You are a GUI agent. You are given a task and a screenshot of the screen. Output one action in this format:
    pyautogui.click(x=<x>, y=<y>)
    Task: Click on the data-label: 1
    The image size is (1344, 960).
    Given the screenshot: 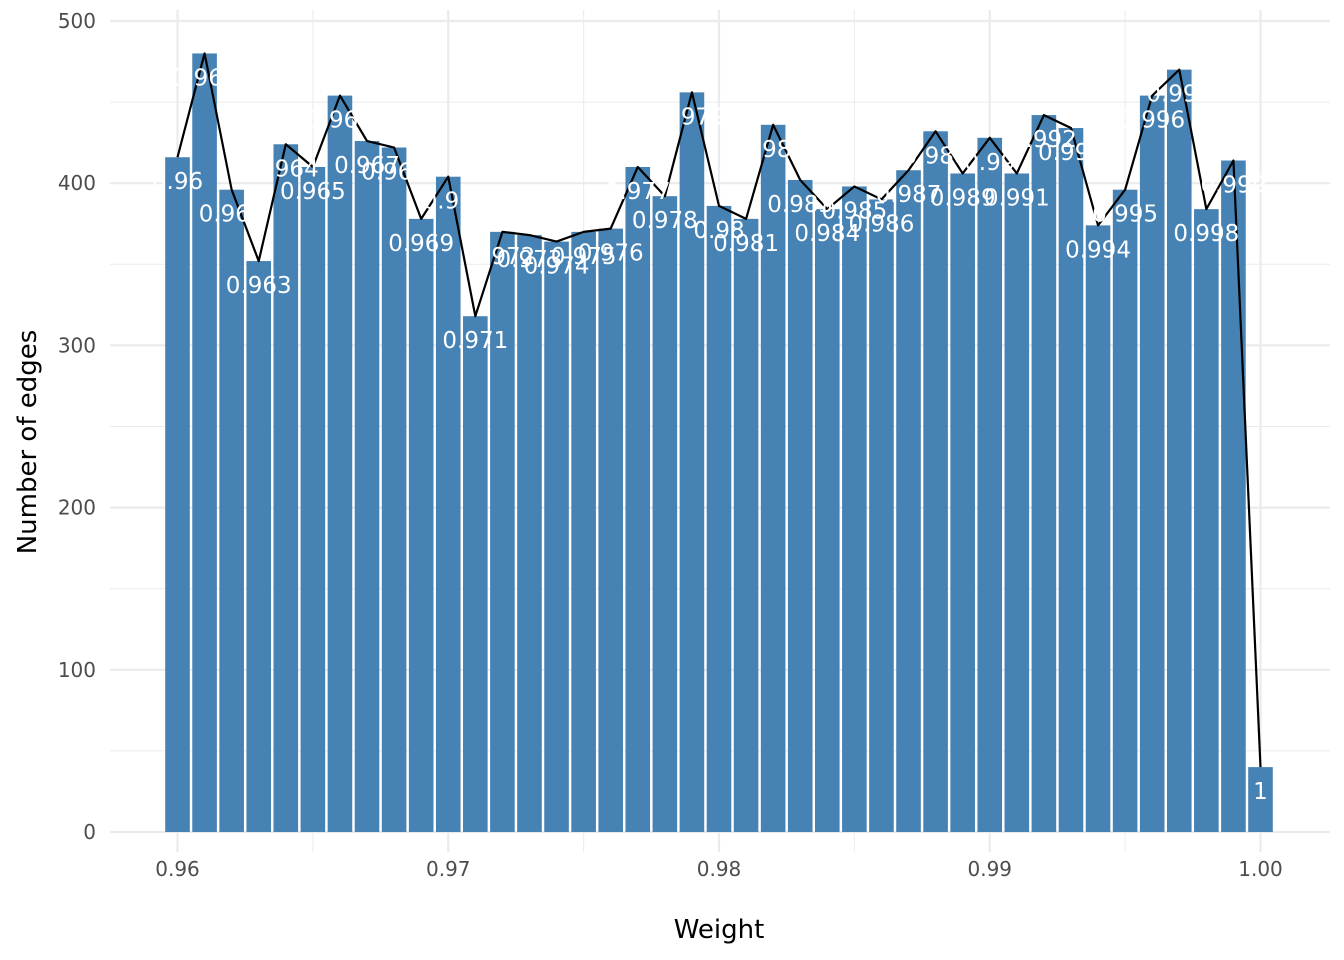 What is the action you would take?
    pyautogui.click(x=1260, y=792)
    